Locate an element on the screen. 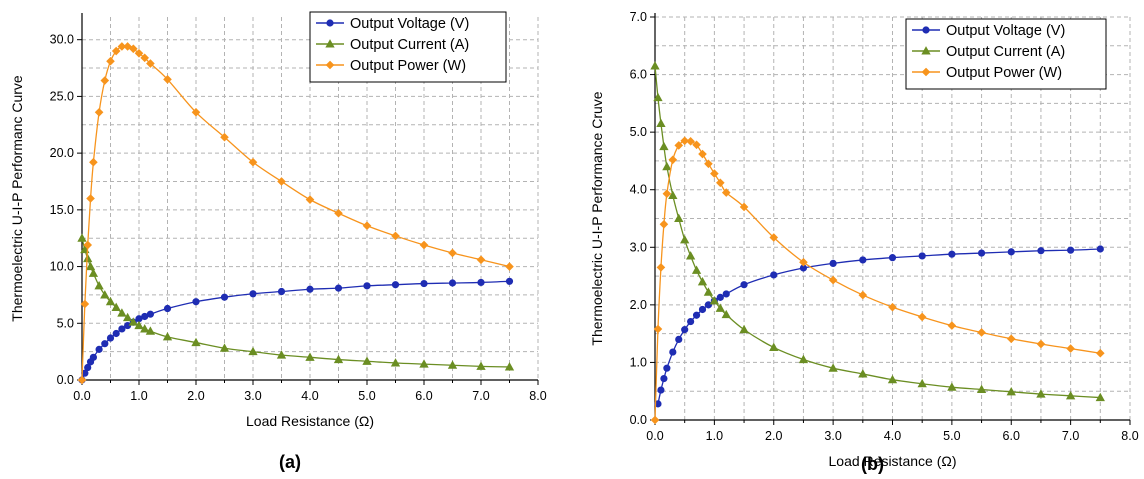 The height and width of the screenshot is (479, 1144). series-output-current-a is located at coordinates (296, 302).